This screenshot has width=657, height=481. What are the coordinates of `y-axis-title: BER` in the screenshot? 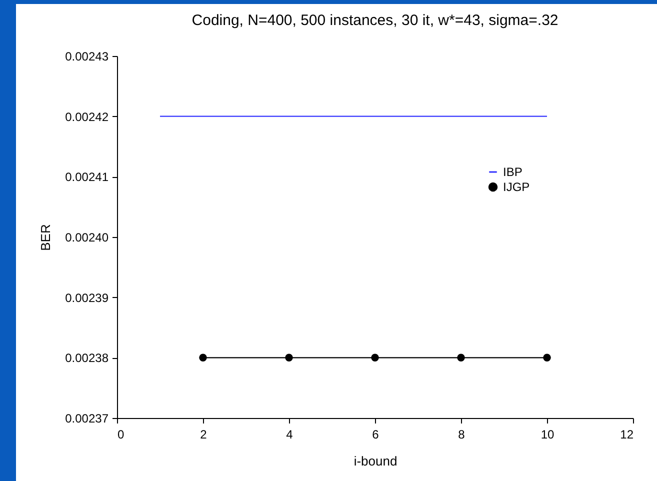 It's located at (46, 237).